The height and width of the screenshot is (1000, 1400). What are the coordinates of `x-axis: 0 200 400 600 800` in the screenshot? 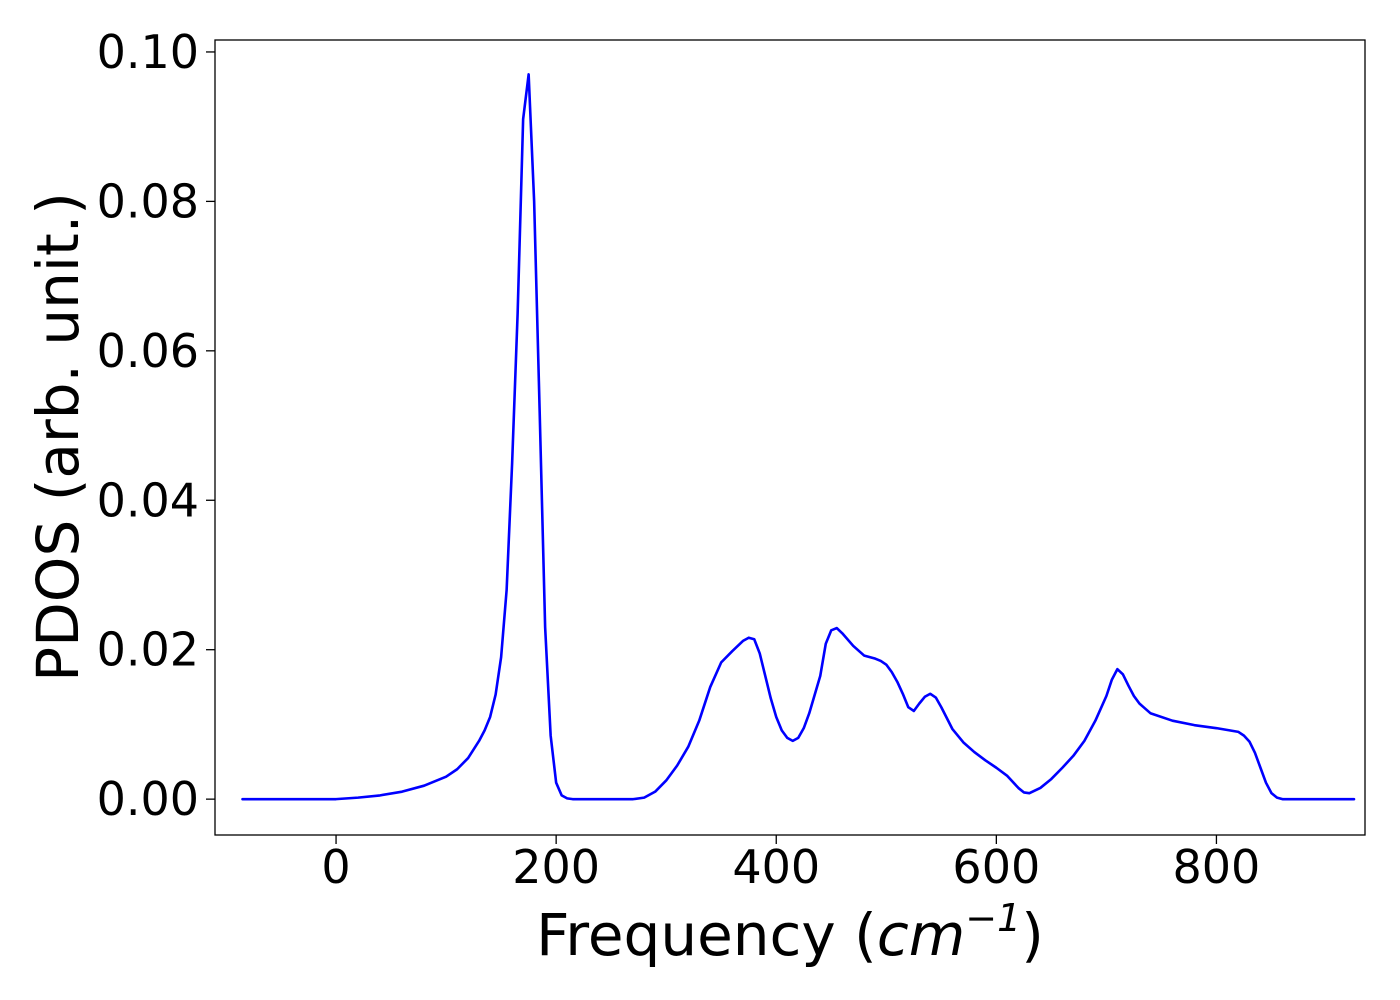 It's located at (790, 864).